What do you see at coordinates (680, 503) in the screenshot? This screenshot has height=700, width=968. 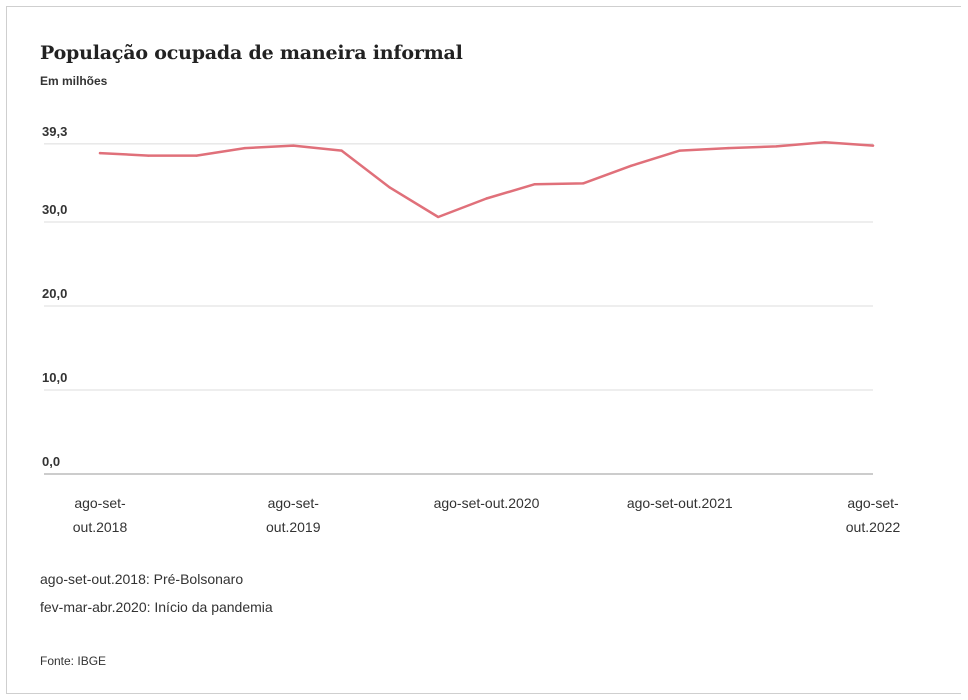 I see `x-tick-label-3: ago-set-out.2021` at bounding box center [680, 503].